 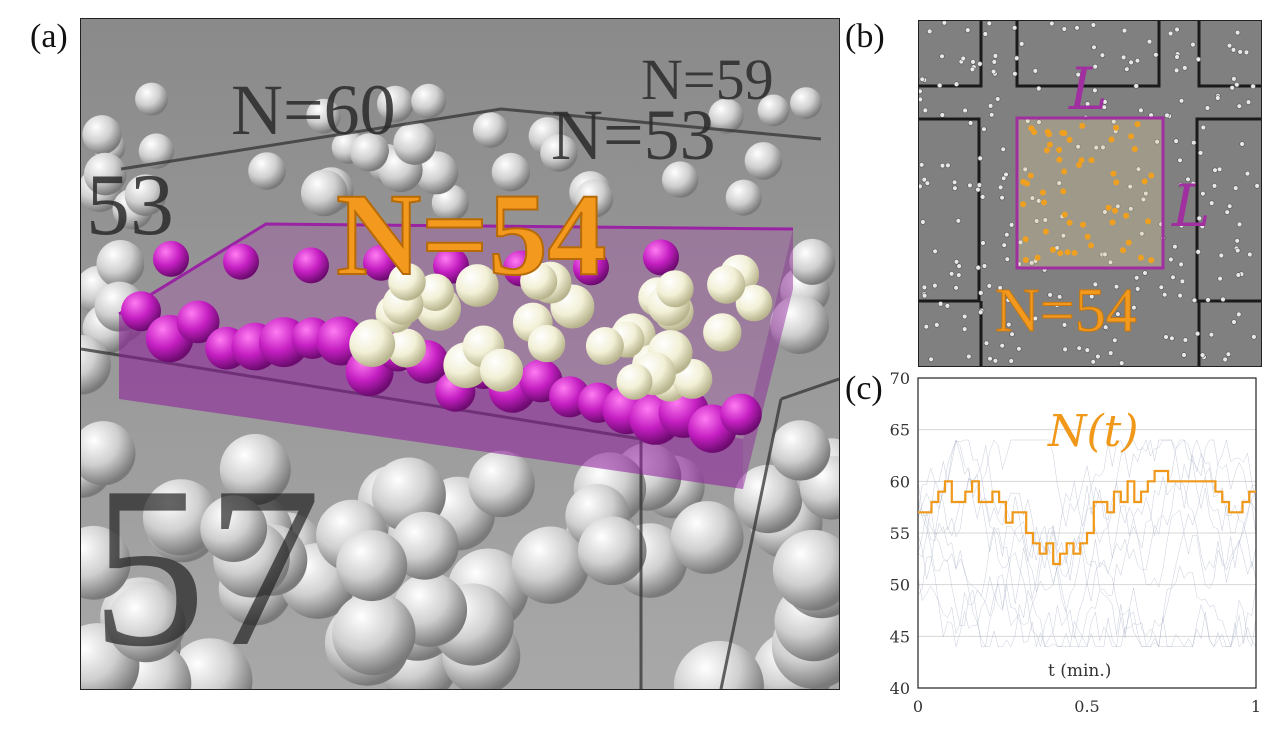 What do you see at coordinates (865, 36) in the screenshot?
I see `panel-b-label: (b)` at bounding box center [865, 36].